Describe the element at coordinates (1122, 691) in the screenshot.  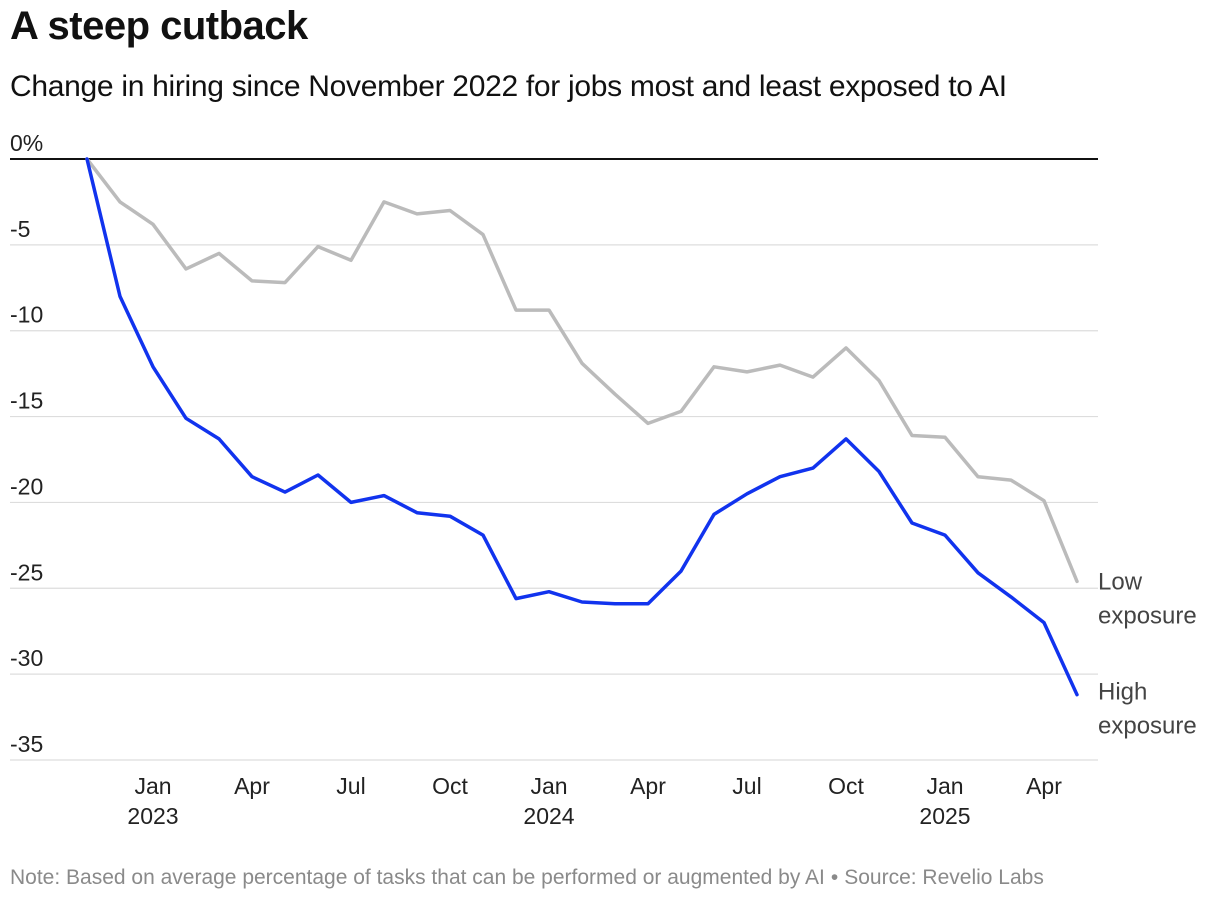
I see `high-exposure-label: High` at that location.